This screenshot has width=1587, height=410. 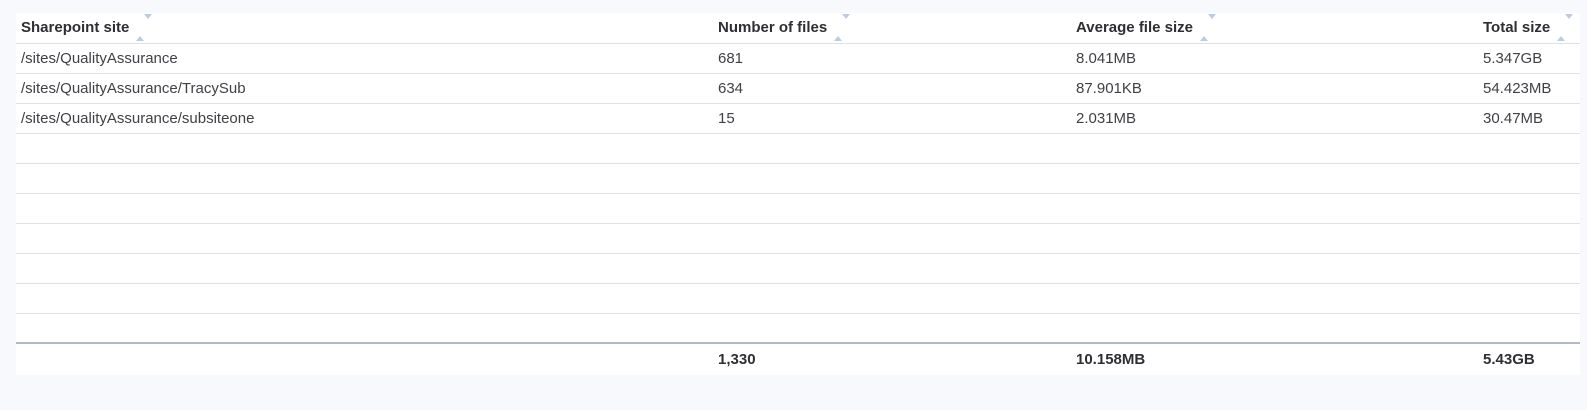 I want to click on cell-files: 634, so click(x=892, y=88).